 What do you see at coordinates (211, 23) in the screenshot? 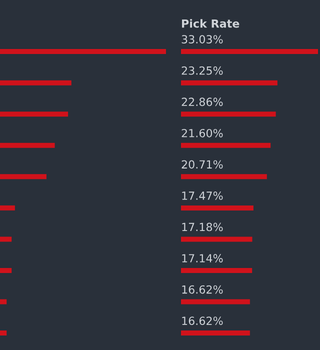
I see `chart-title: Pick Rate` at bounding box center [211, 23].